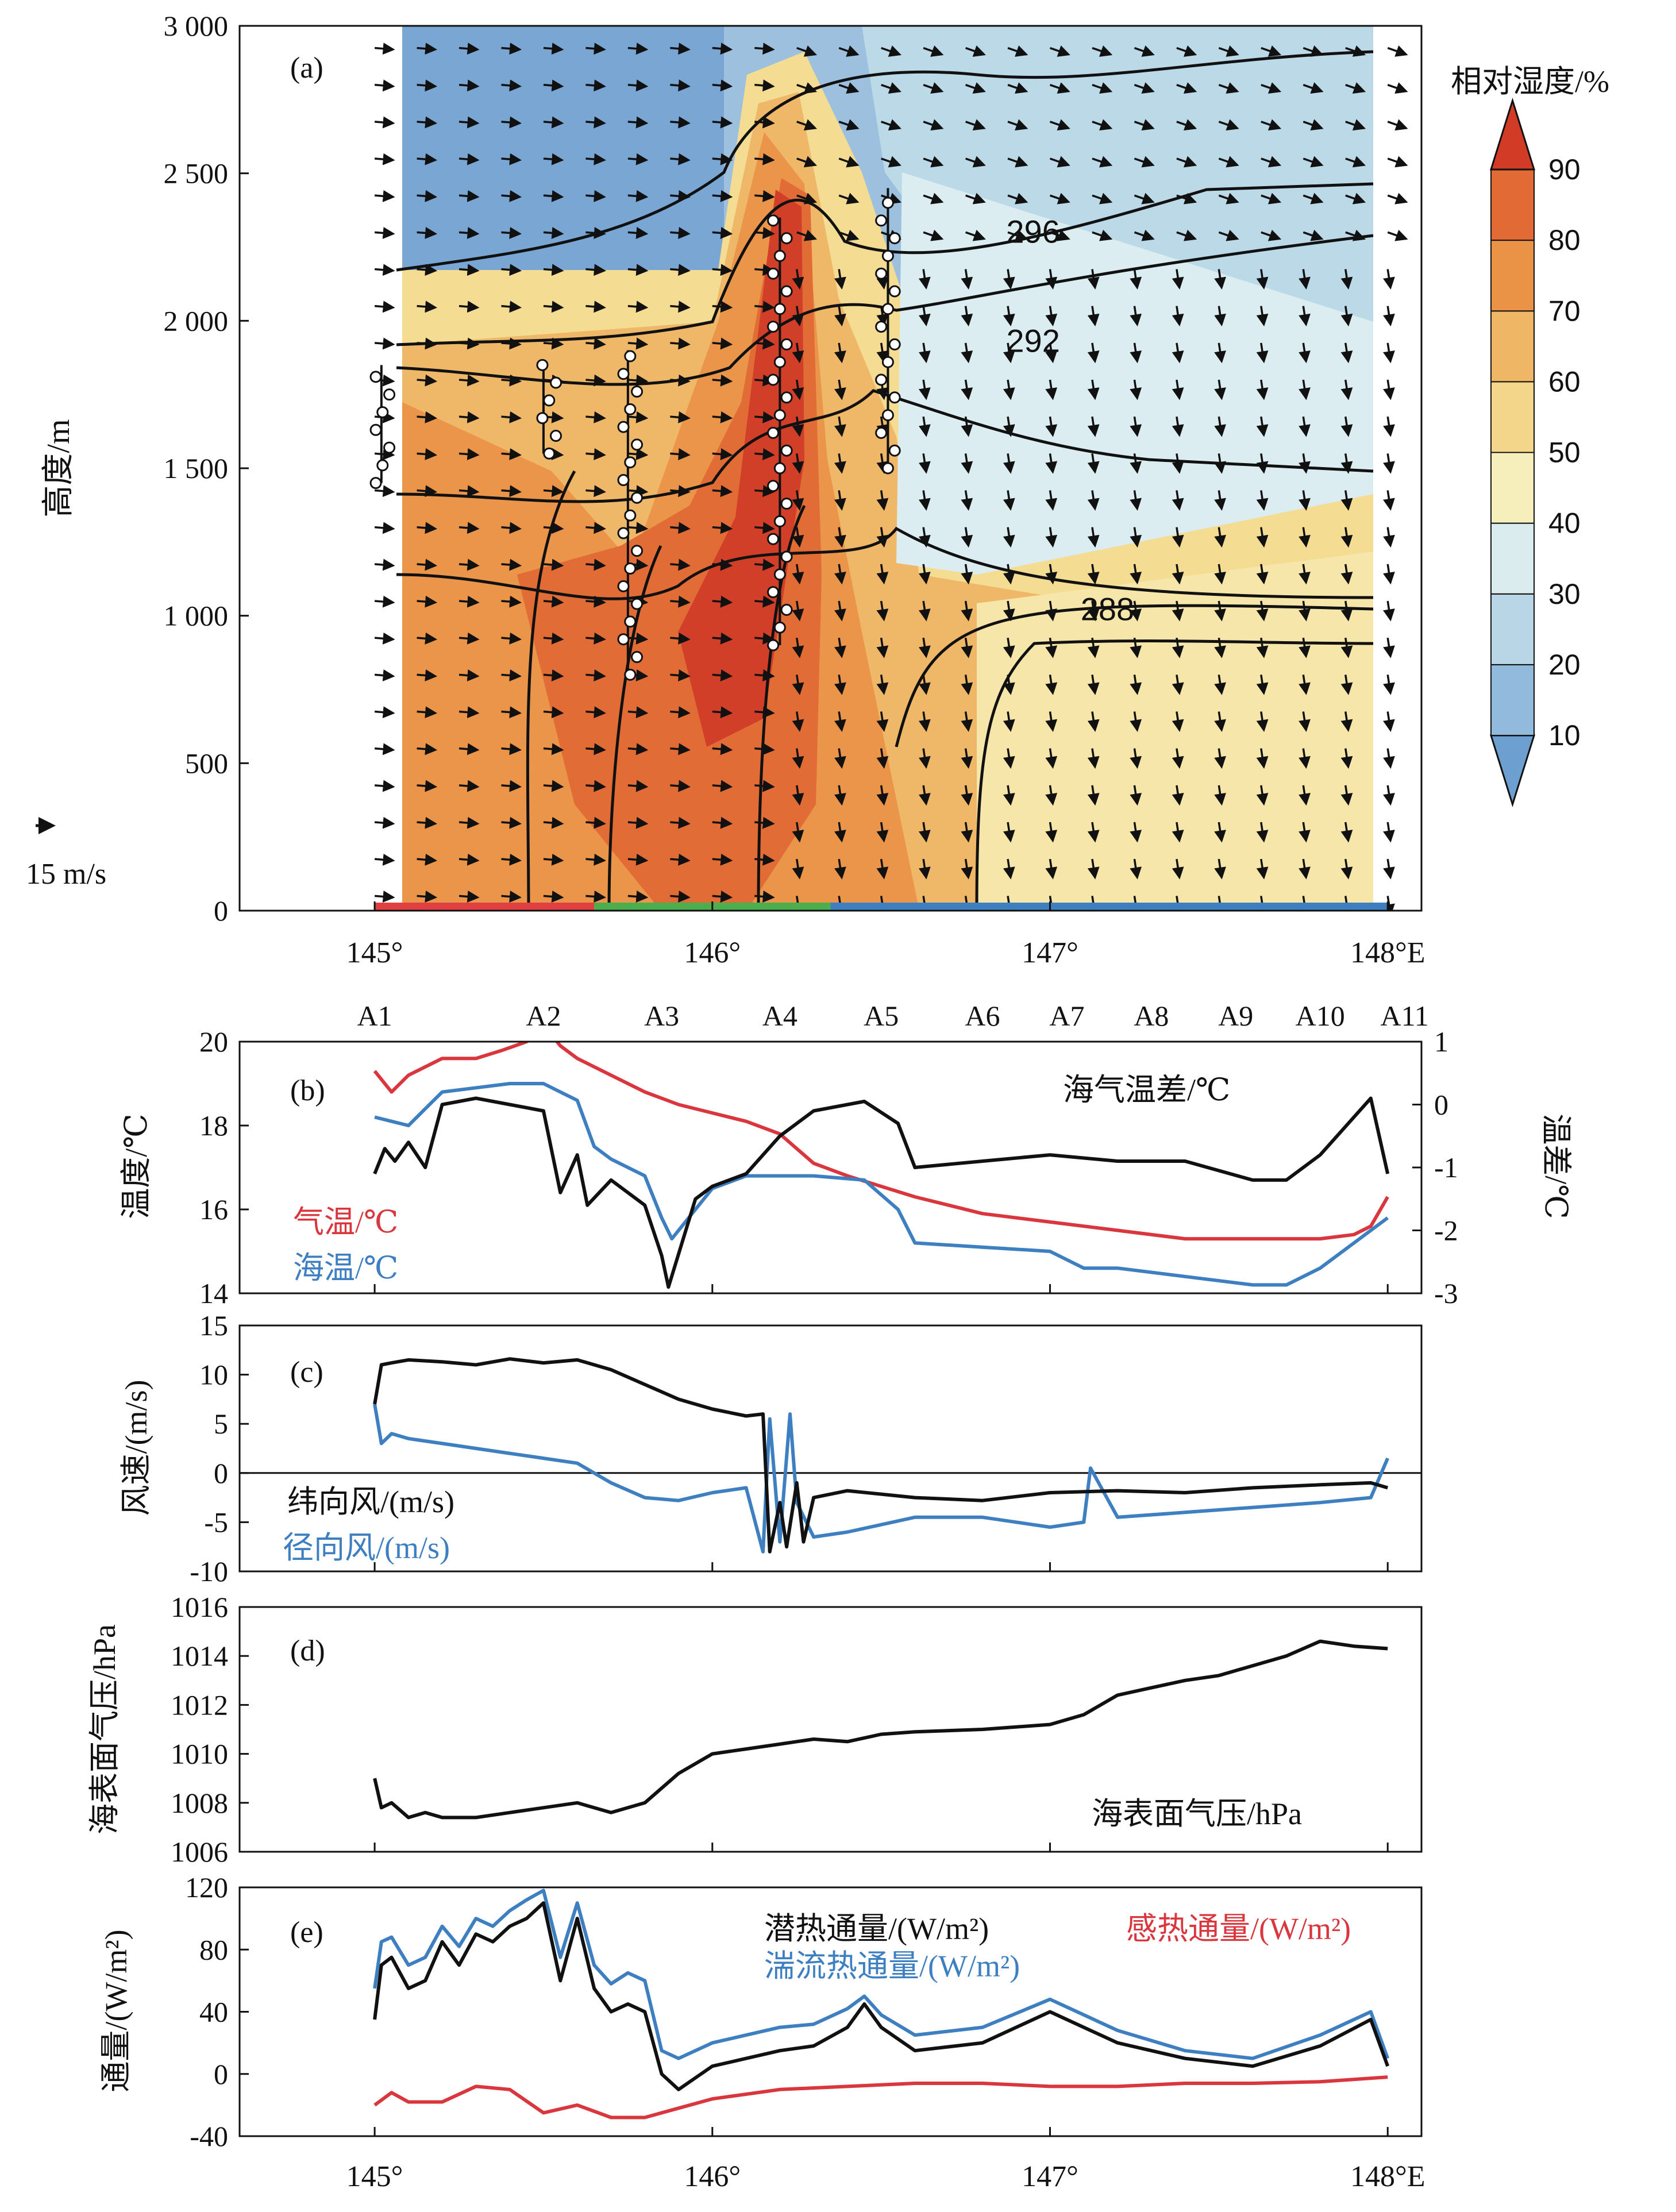  I want to click on station-label: A3, so click(662, 1016).